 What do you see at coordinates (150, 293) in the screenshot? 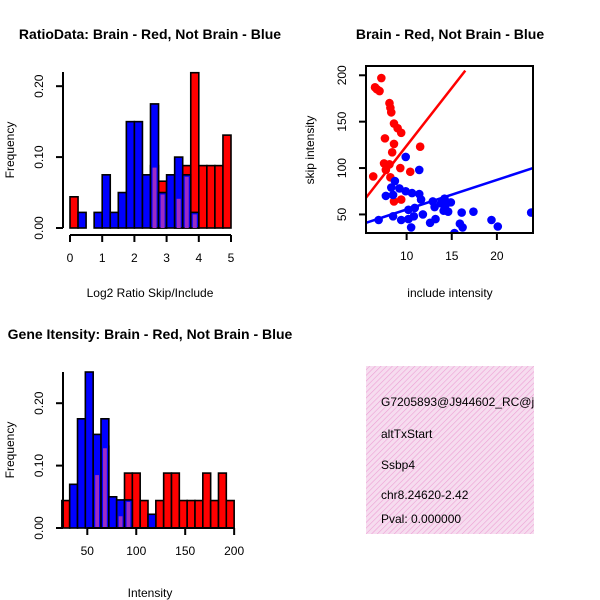
I see `ratio-x-axis-label: Log2 Ratio Skip/Include` at bounding box center [150, 293].